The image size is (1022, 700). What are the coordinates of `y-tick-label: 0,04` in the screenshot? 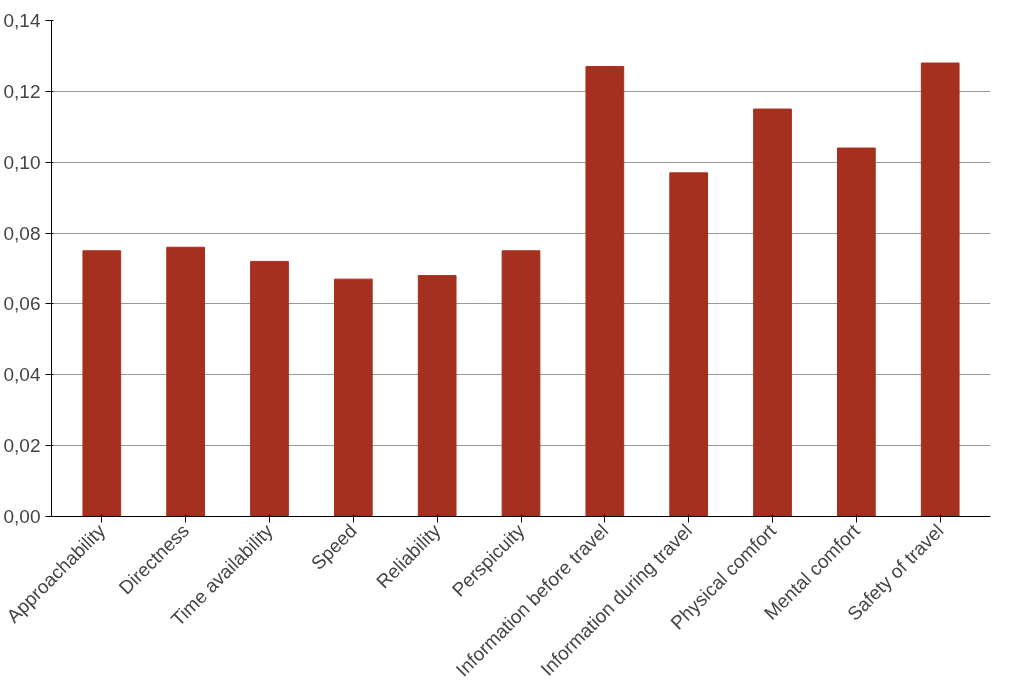 It's located at (22, 375).